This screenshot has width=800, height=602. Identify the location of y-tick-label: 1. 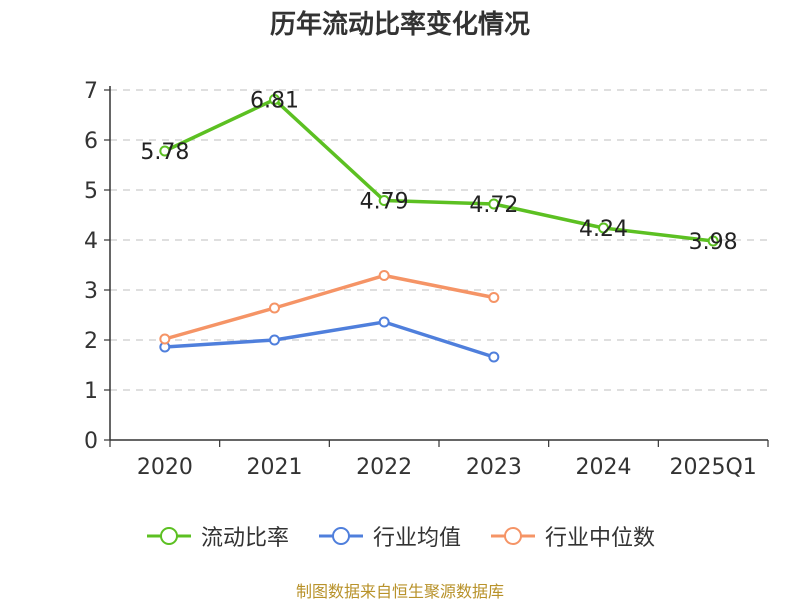
(91, 391).